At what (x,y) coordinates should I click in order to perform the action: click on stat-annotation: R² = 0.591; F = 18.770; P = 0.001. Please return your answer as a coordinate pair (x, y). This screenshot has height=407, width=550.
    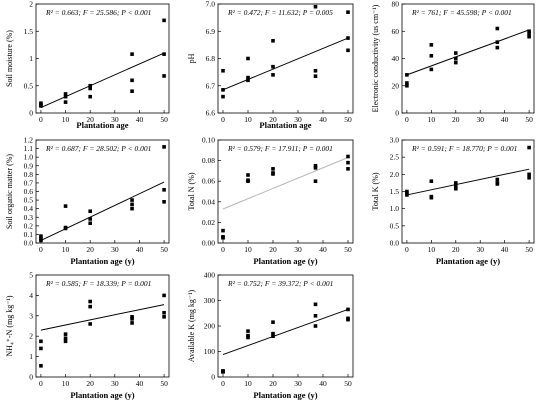
    Looking at the image, I should click on (464, 148).